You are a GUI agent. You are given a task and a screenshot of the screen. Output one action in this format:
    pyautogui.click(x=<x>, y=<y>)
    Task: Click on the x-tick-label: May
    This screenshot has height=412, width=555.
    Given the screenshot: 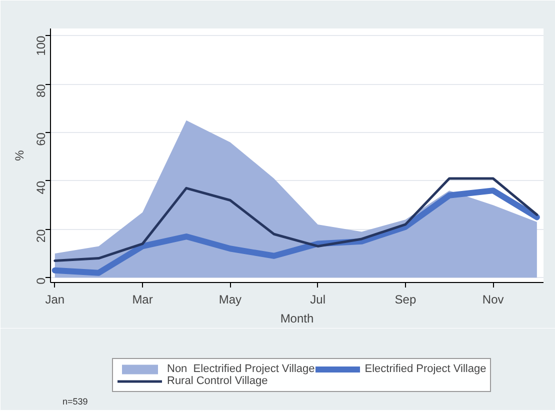 What is the action you would take?
    pyautogui.click(x=230, y=299)
    